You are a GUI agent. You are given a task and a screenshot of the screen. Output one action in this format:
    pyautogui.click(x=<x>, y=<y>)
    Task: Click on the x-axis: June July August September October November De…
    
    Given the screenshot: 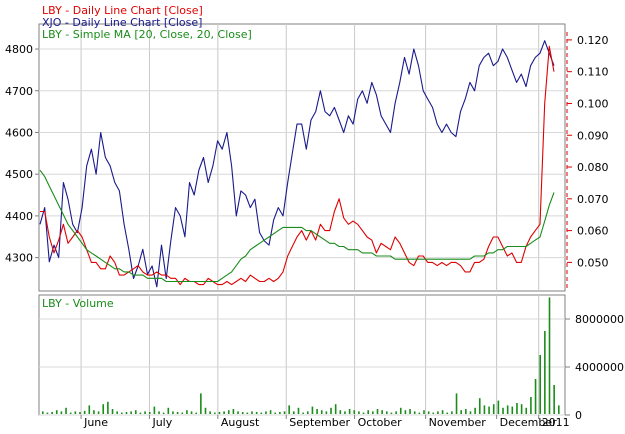 What is the action you would take?
    pyautogui.click(x=325, y=422)
    